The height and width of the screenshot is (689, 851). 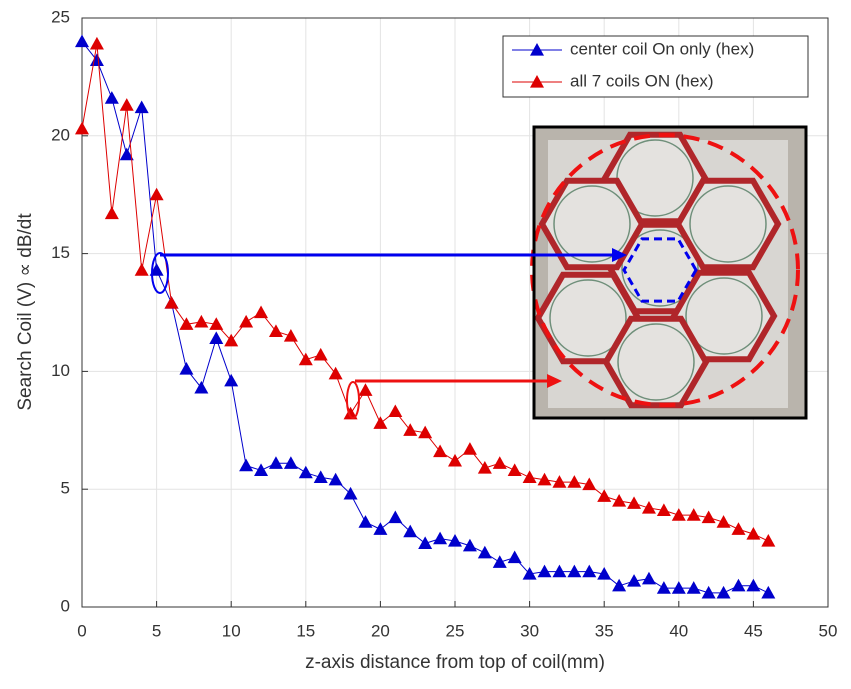 I want to click on y-axis-label: Search Coil (V) ∝ dB/dt, so click(x=25, y=312).